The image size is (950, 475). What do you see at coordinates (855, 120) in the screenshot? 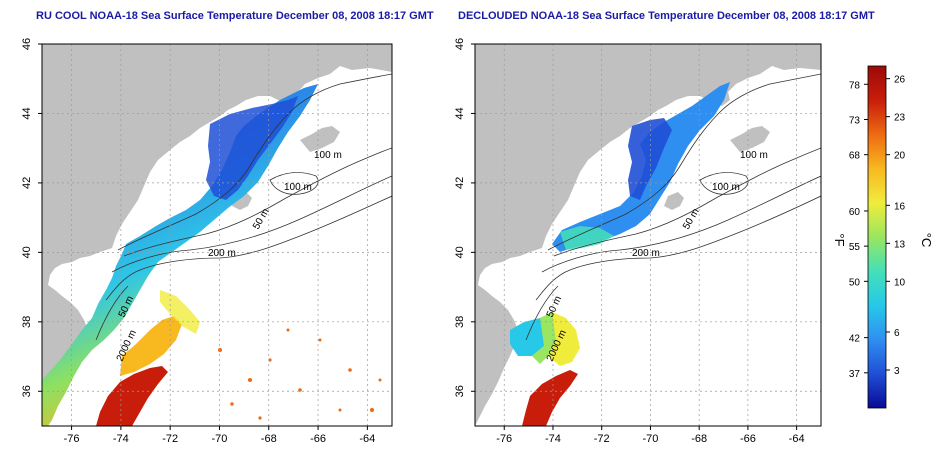
I see `colorbar-f-tick: 73` at bounding box center [855, 120].